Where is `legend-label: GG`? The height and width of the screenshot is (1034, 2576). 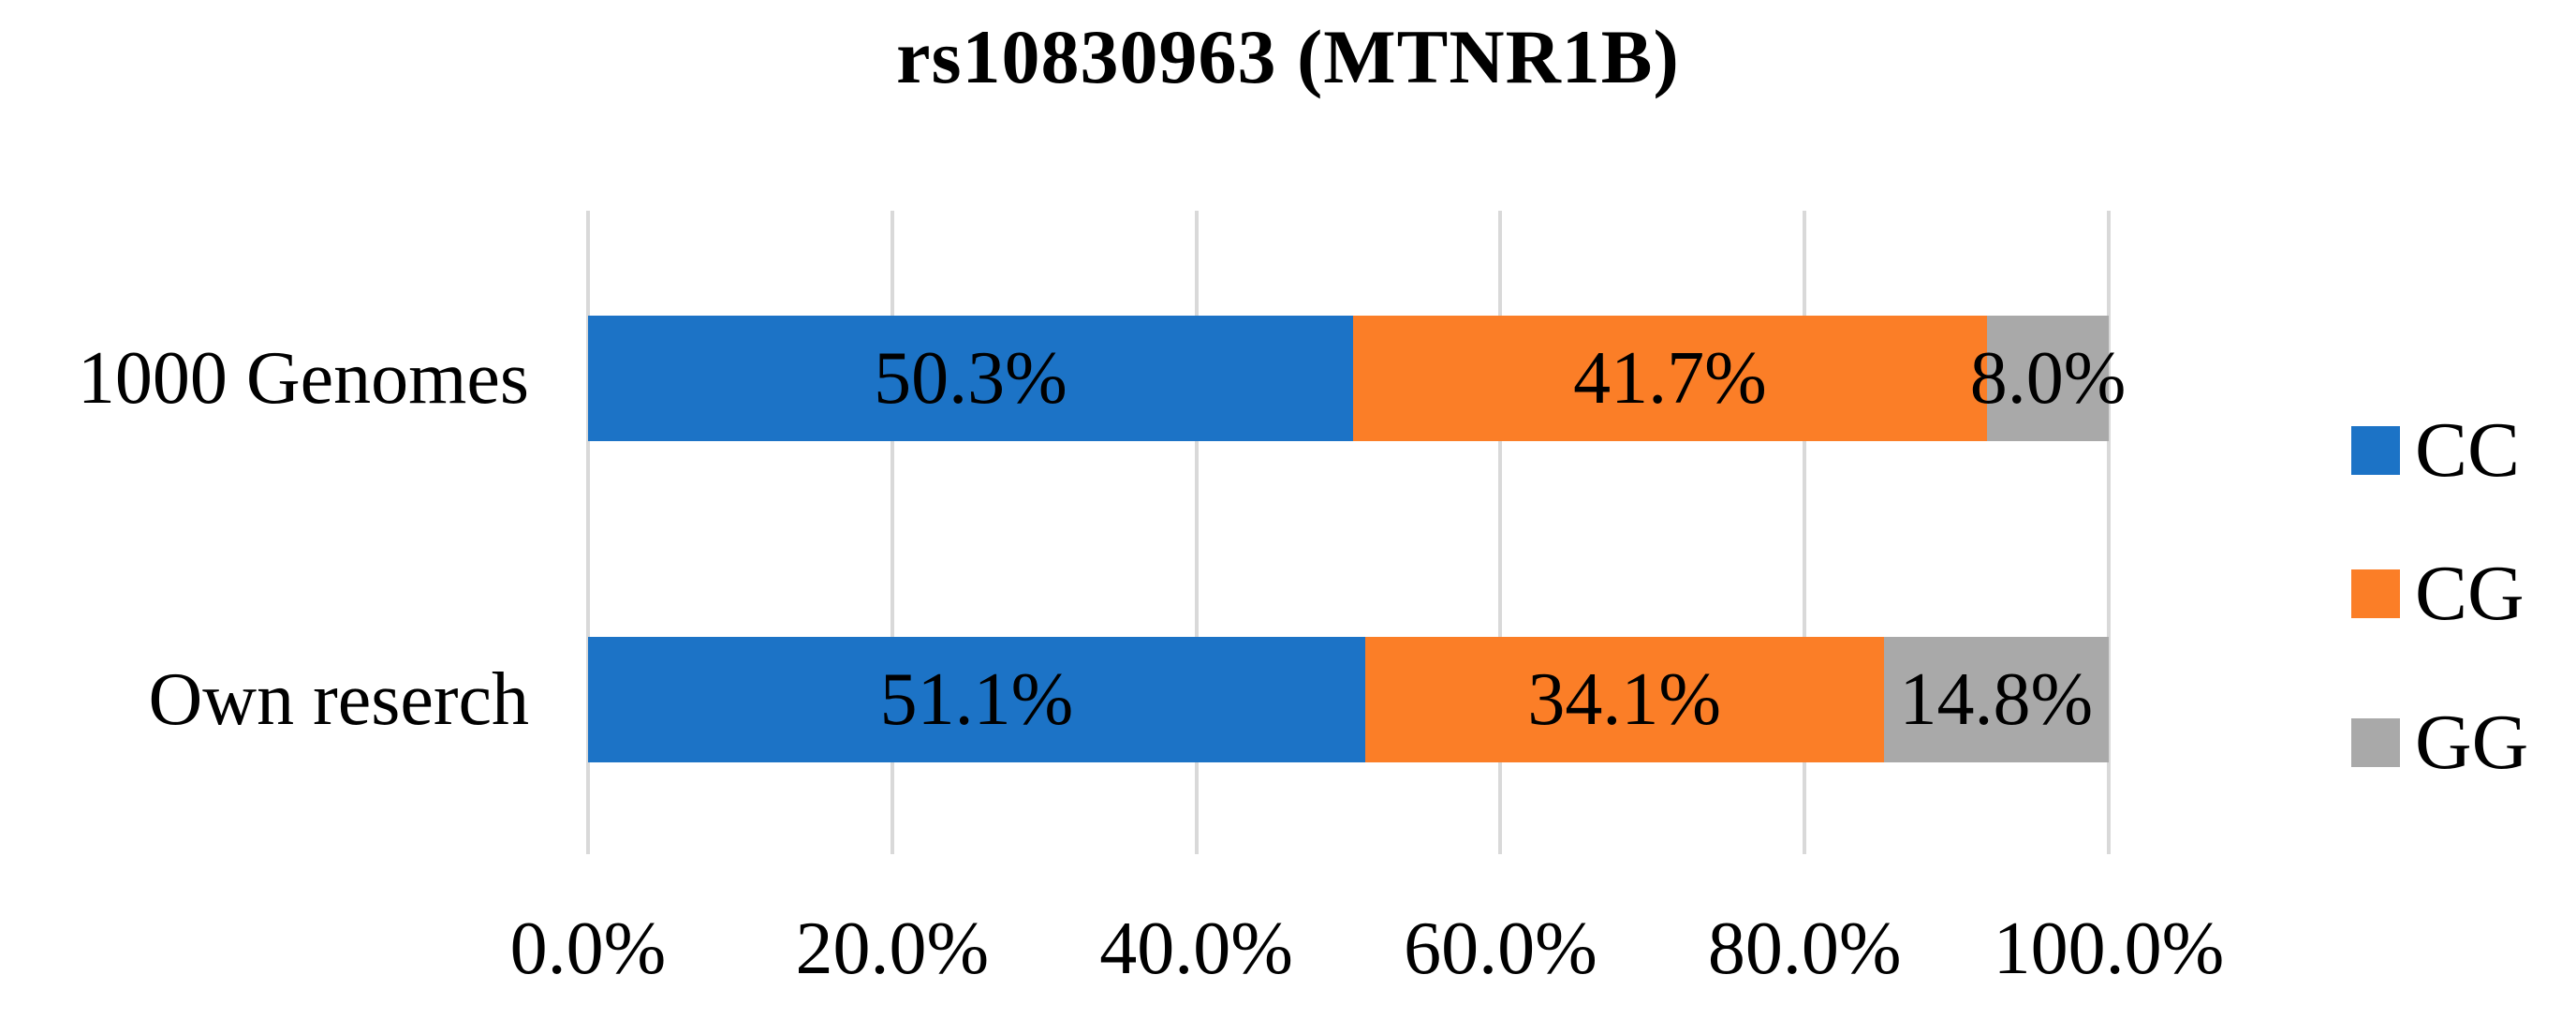
legend-label: GG is located at coordinates (2472, 743).